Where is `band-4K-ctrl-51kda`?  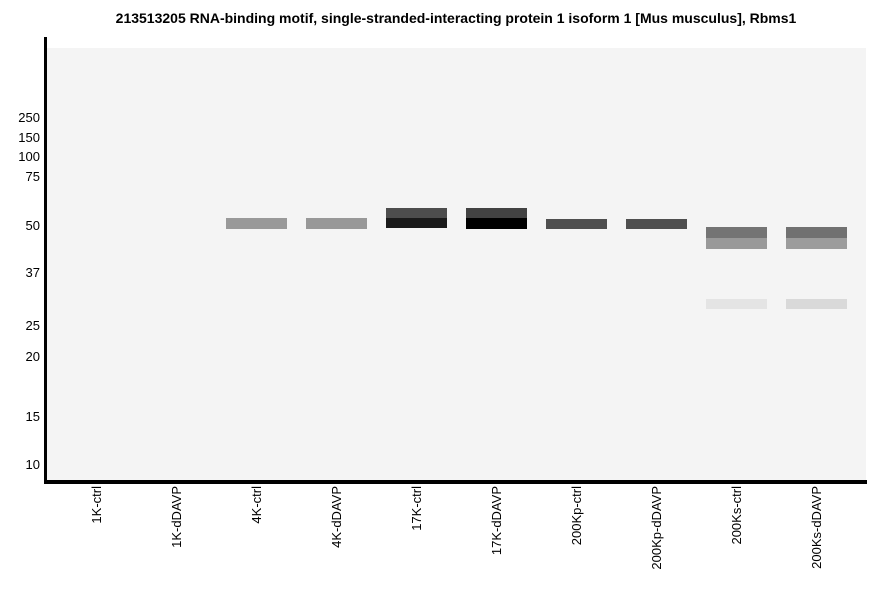
band-4K-ctrl-51kda is located at coordinates (256, 223).